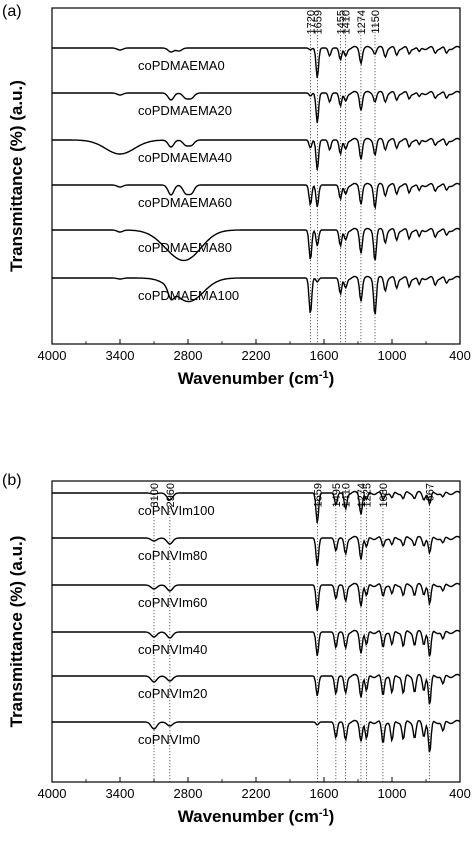 The image size is (474, 841). I want to click on panel-label: (a), so click(12, 11).